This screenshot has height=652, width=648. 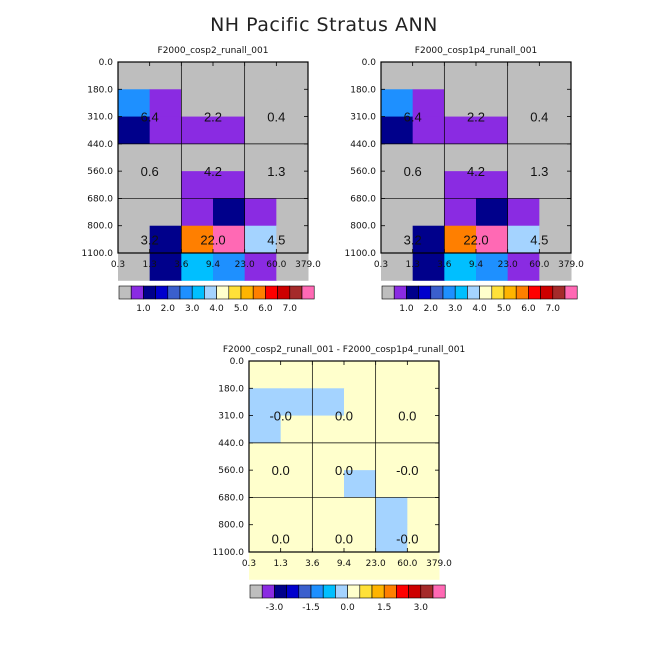 I want to click on colorbar-label: 1.5, so click(x=384, y=608).